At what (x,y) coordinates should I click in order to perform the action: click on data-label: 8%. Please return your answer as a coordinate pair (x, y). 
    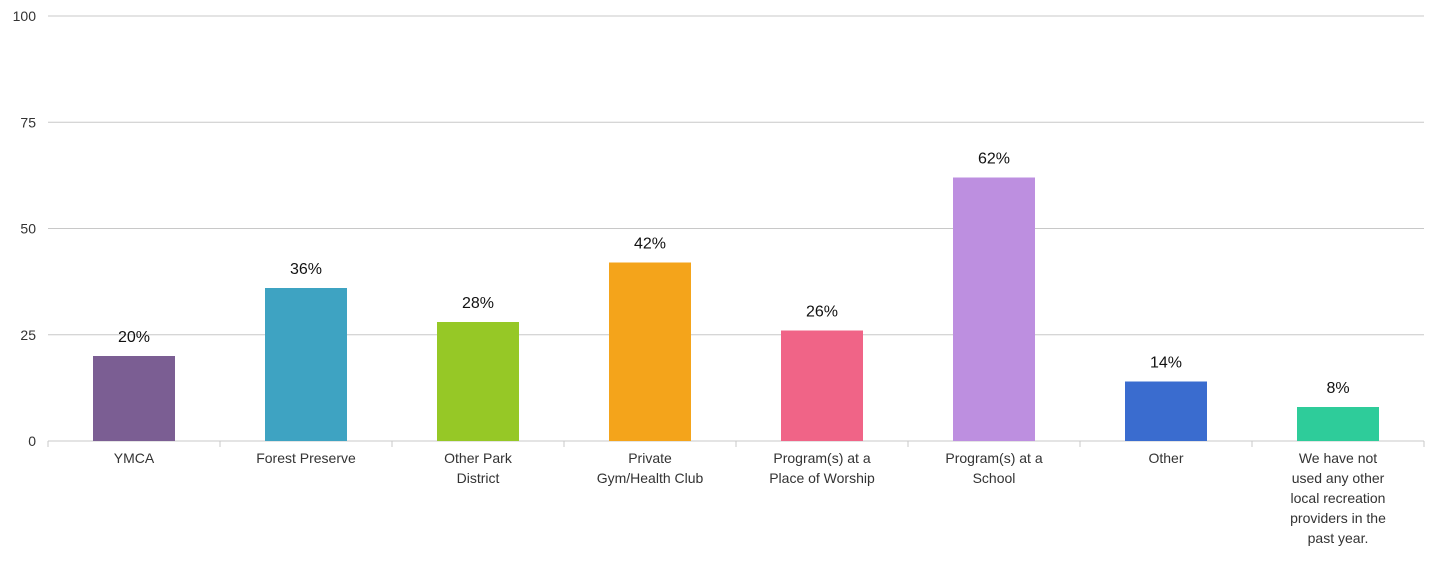
    Looking at the image, I should click on (1337, 388).